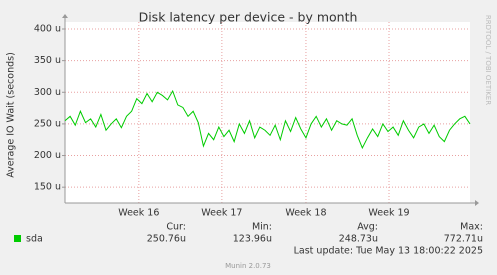  I want to click on chart-title: Disk latency per device - by month, so click(248, 17).